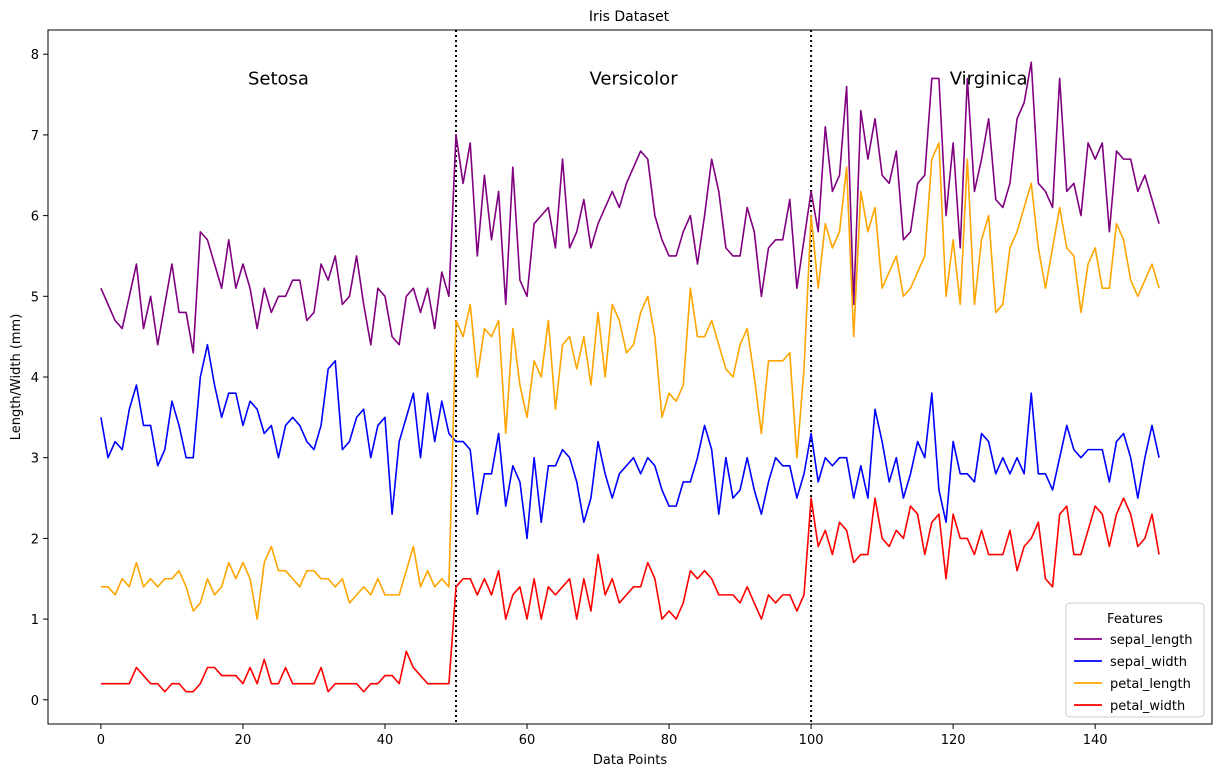  What do you see at coordinates (35, 297) in the screenshot?
I see `y-tick-label: 5` at bounding box center [35, 297].